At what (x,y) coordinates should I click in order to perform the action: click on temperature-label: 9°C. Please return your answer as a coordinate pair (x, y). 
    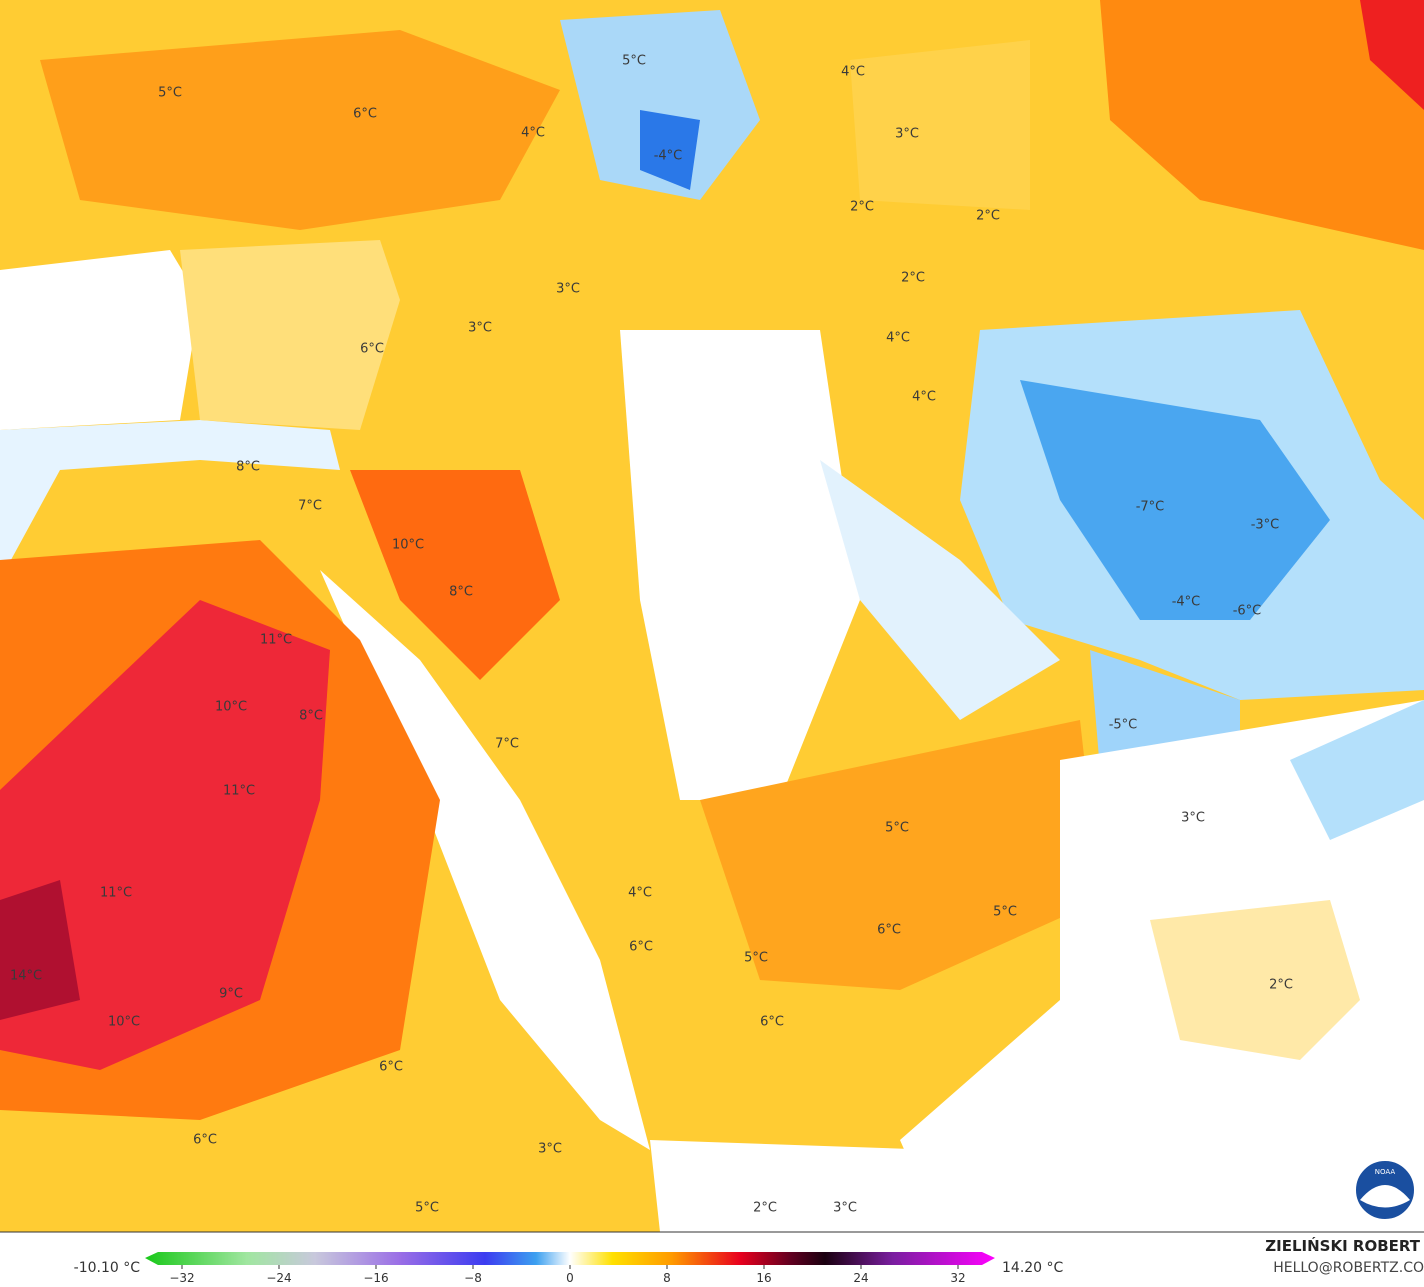
    Looking at the image, I should click on (231, 994).